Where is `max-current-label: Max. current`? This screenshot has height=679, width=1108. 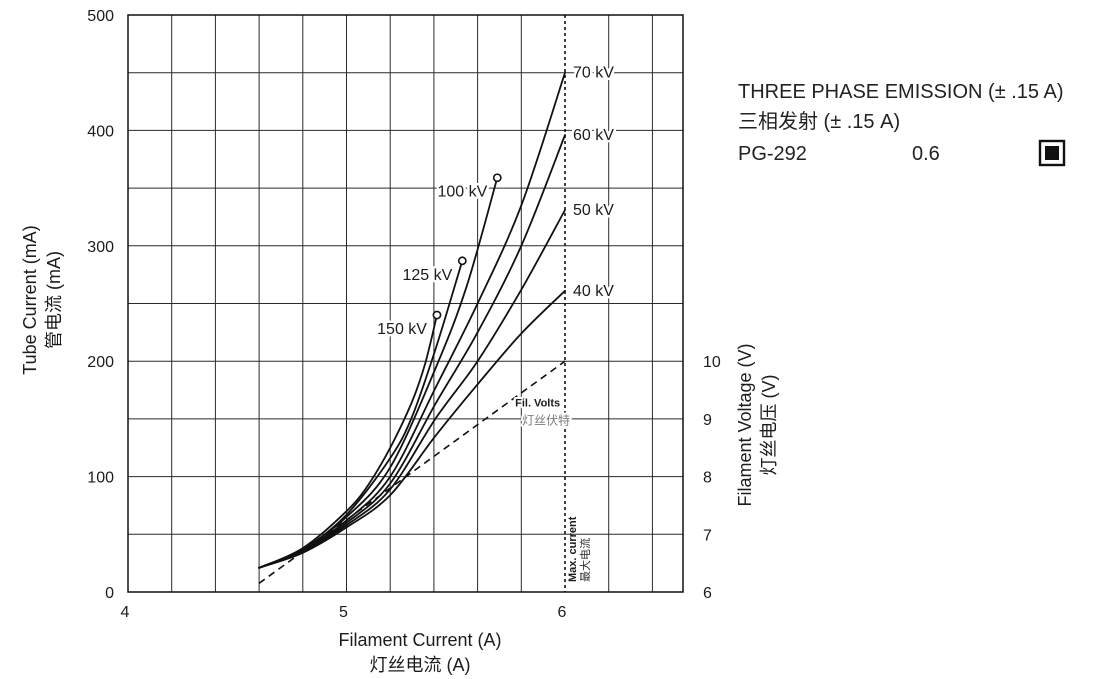
max-current-label: Max. current is located at coordinates (573, 549).